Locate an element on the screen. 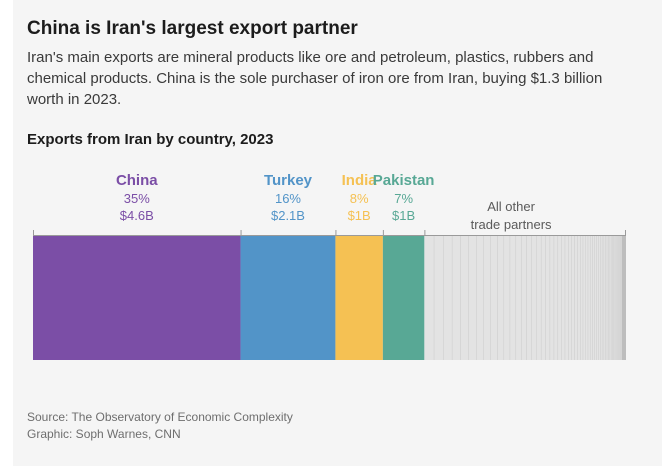  value-label-china: $4.6B is located at coordinates (137, 215).